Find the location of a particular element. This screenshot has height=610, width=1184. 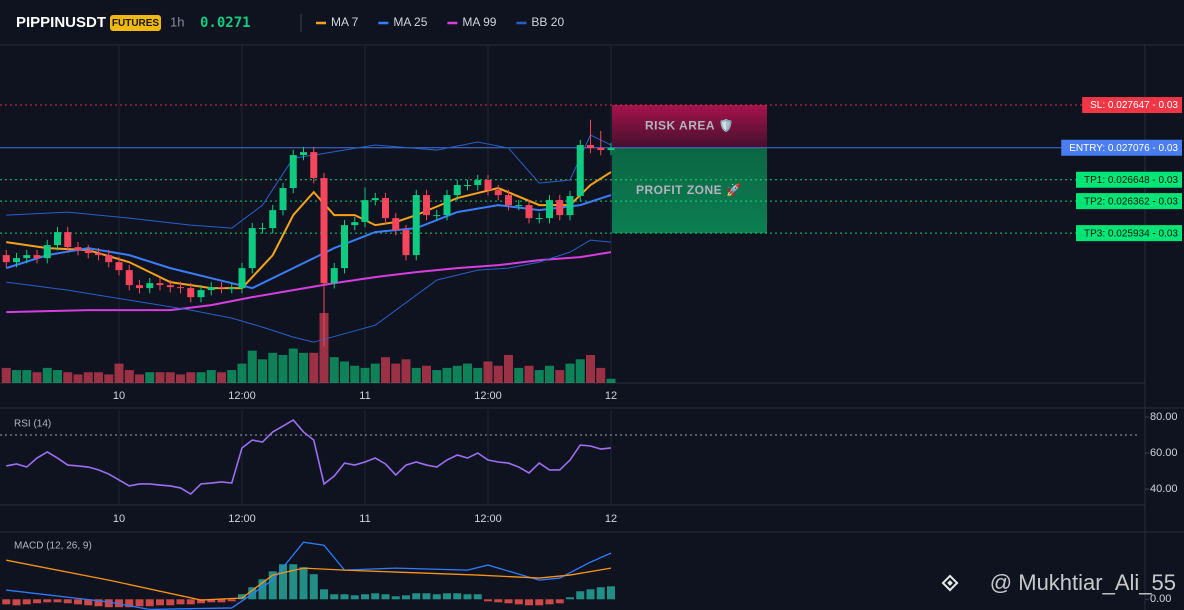

zone-label: RISK AREA 🛡️ is located at coordinates (689, 126).